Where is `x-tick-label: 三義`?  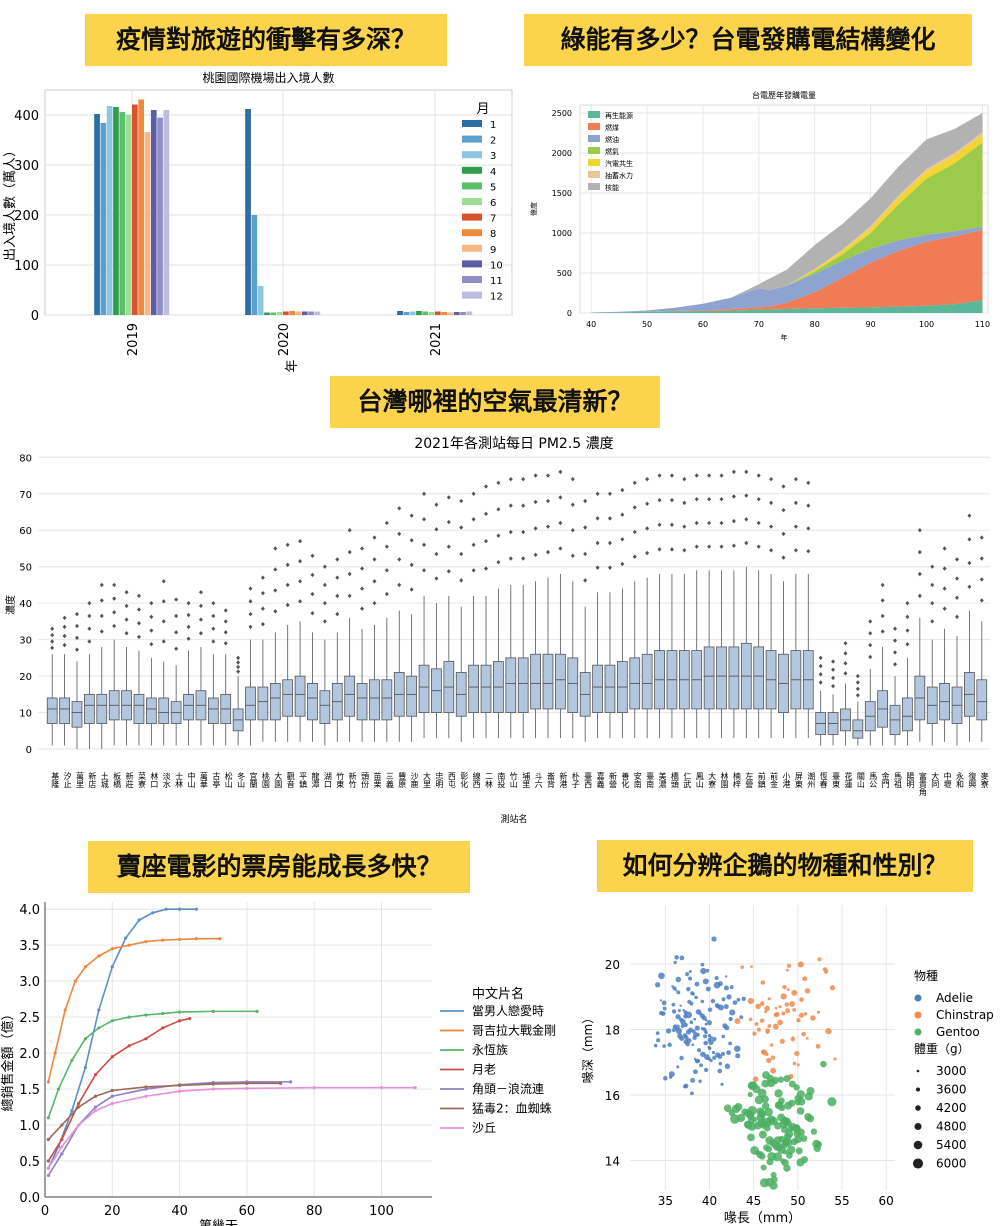
x-tick-label: 三義 is located at coordinates (389, 780).